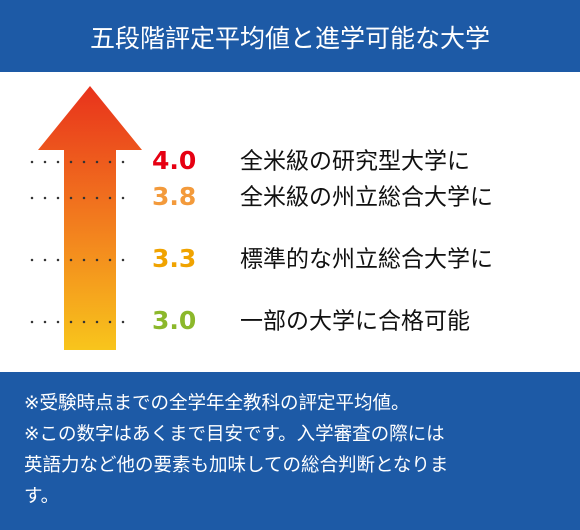  I want to click on level-label: 全米級の州立総合大学に, so click(366, 198).